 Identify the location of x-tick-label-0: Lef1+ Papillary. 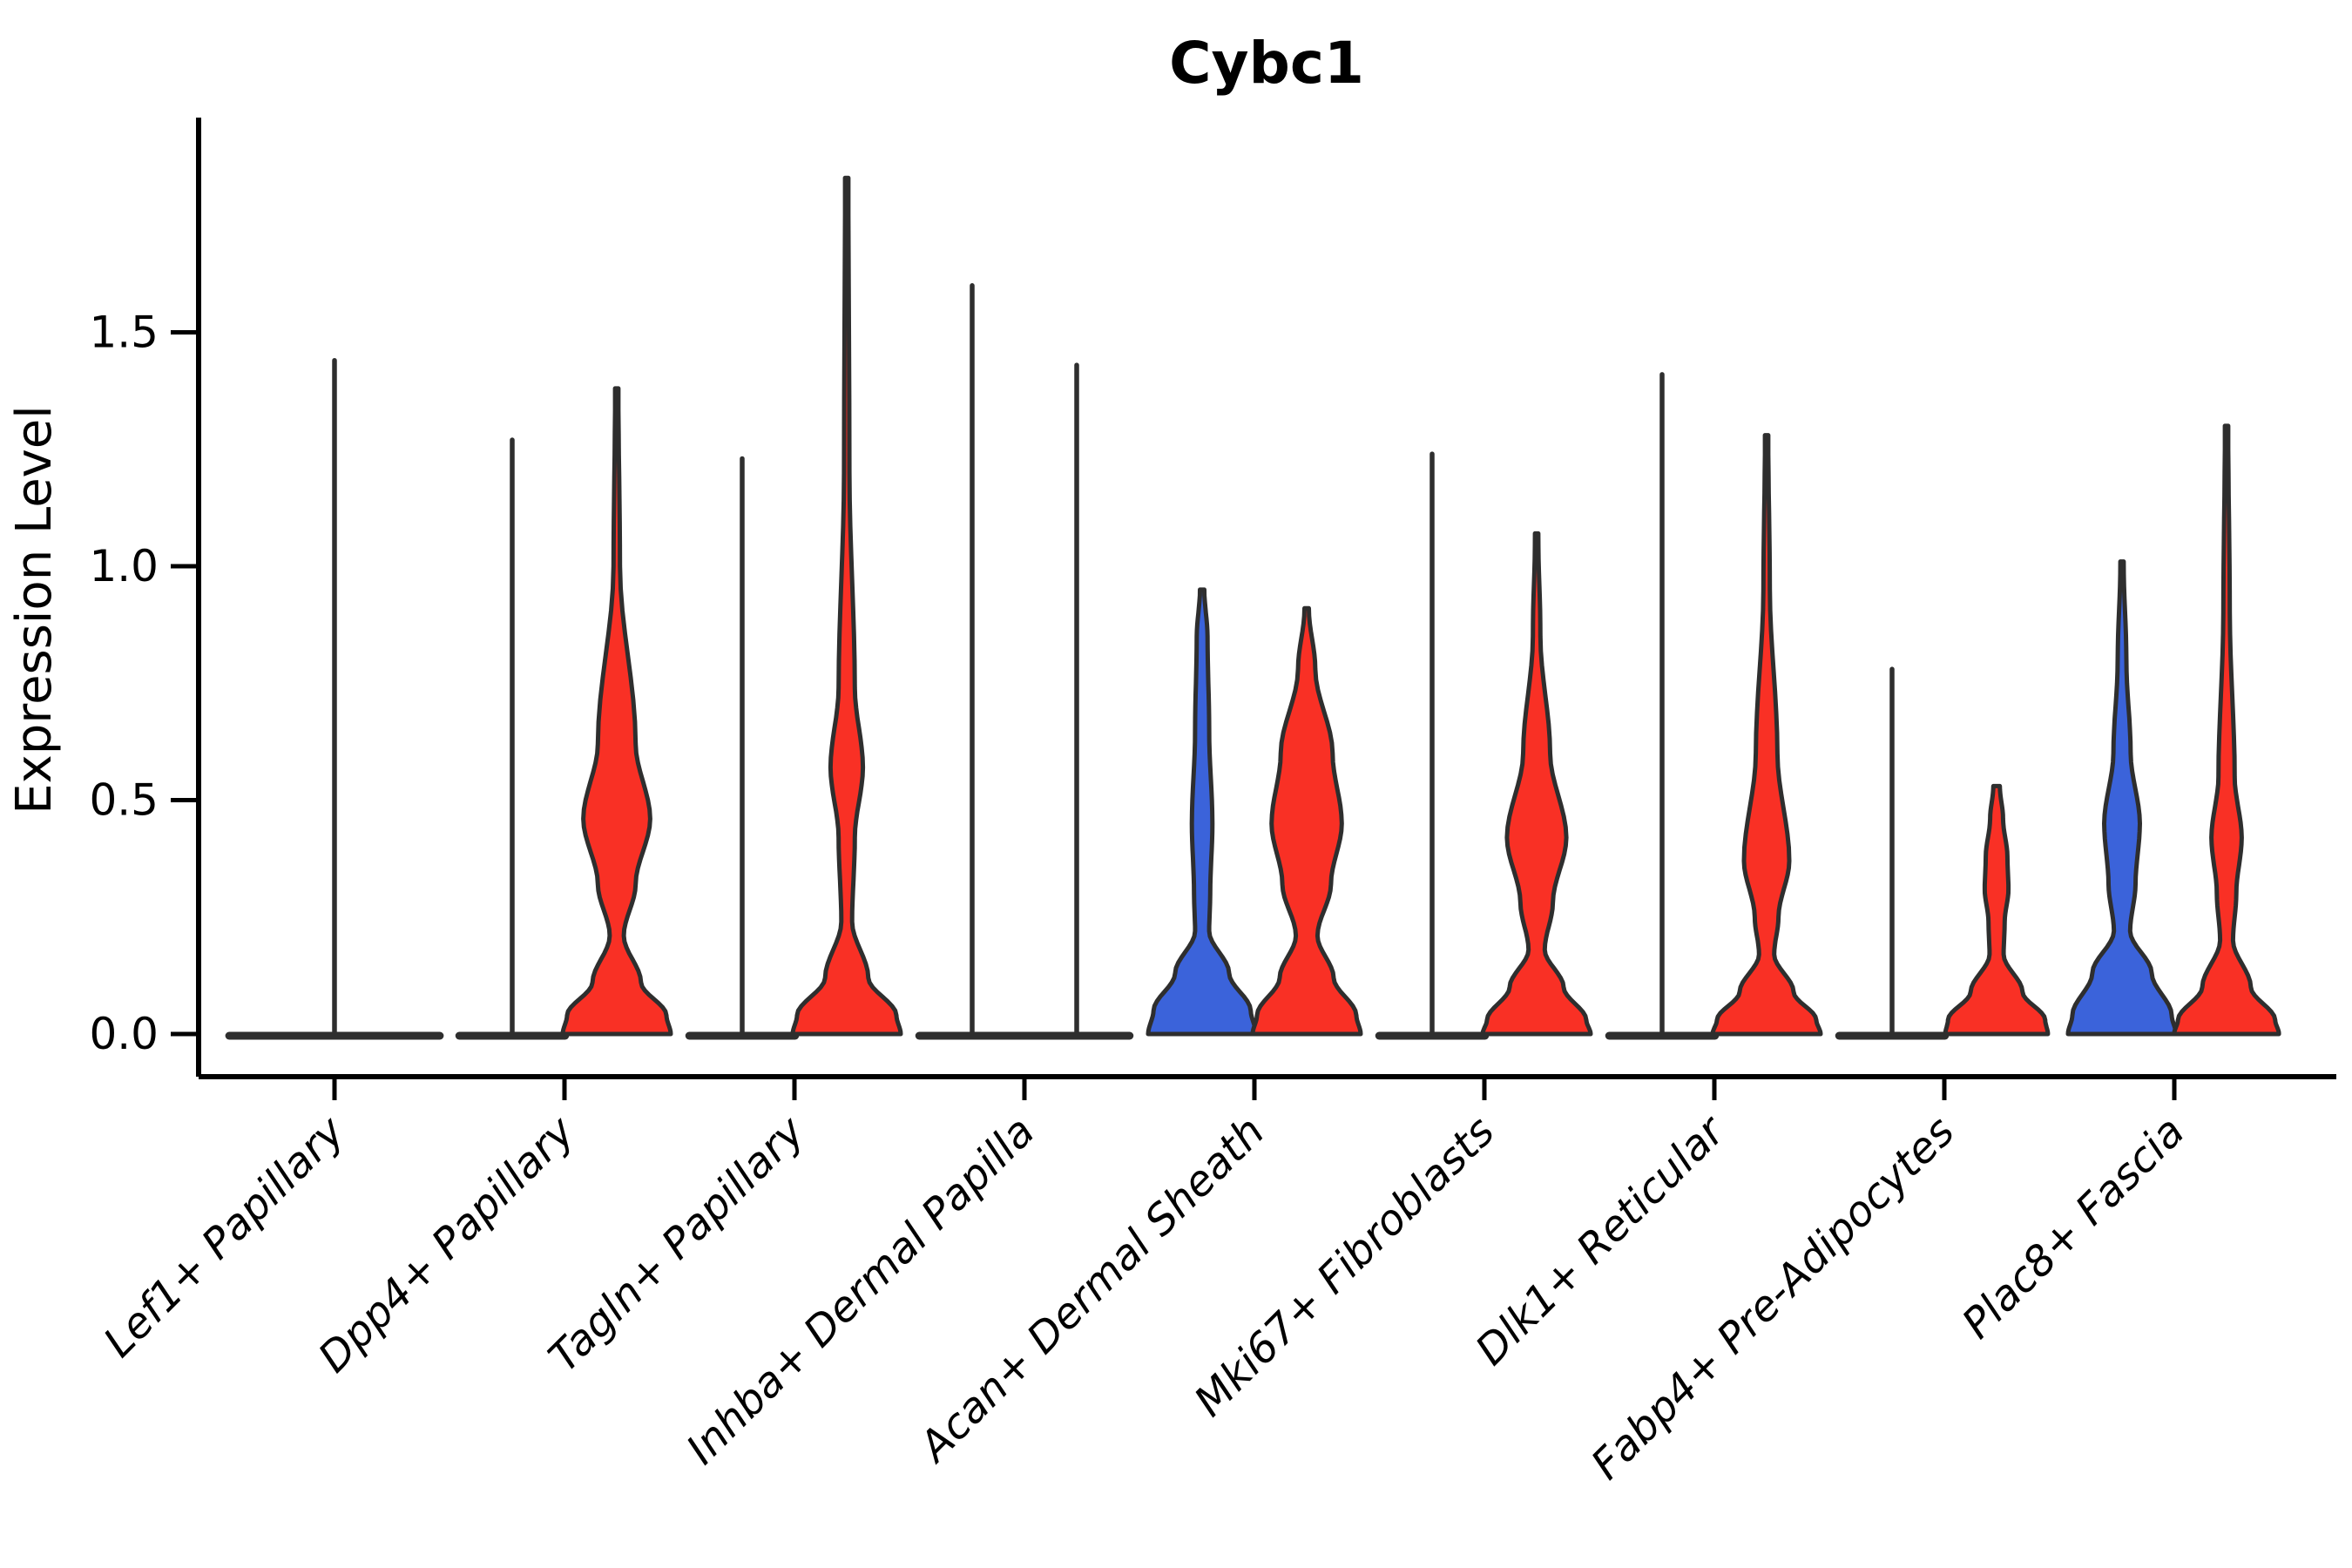
(225, 1236).